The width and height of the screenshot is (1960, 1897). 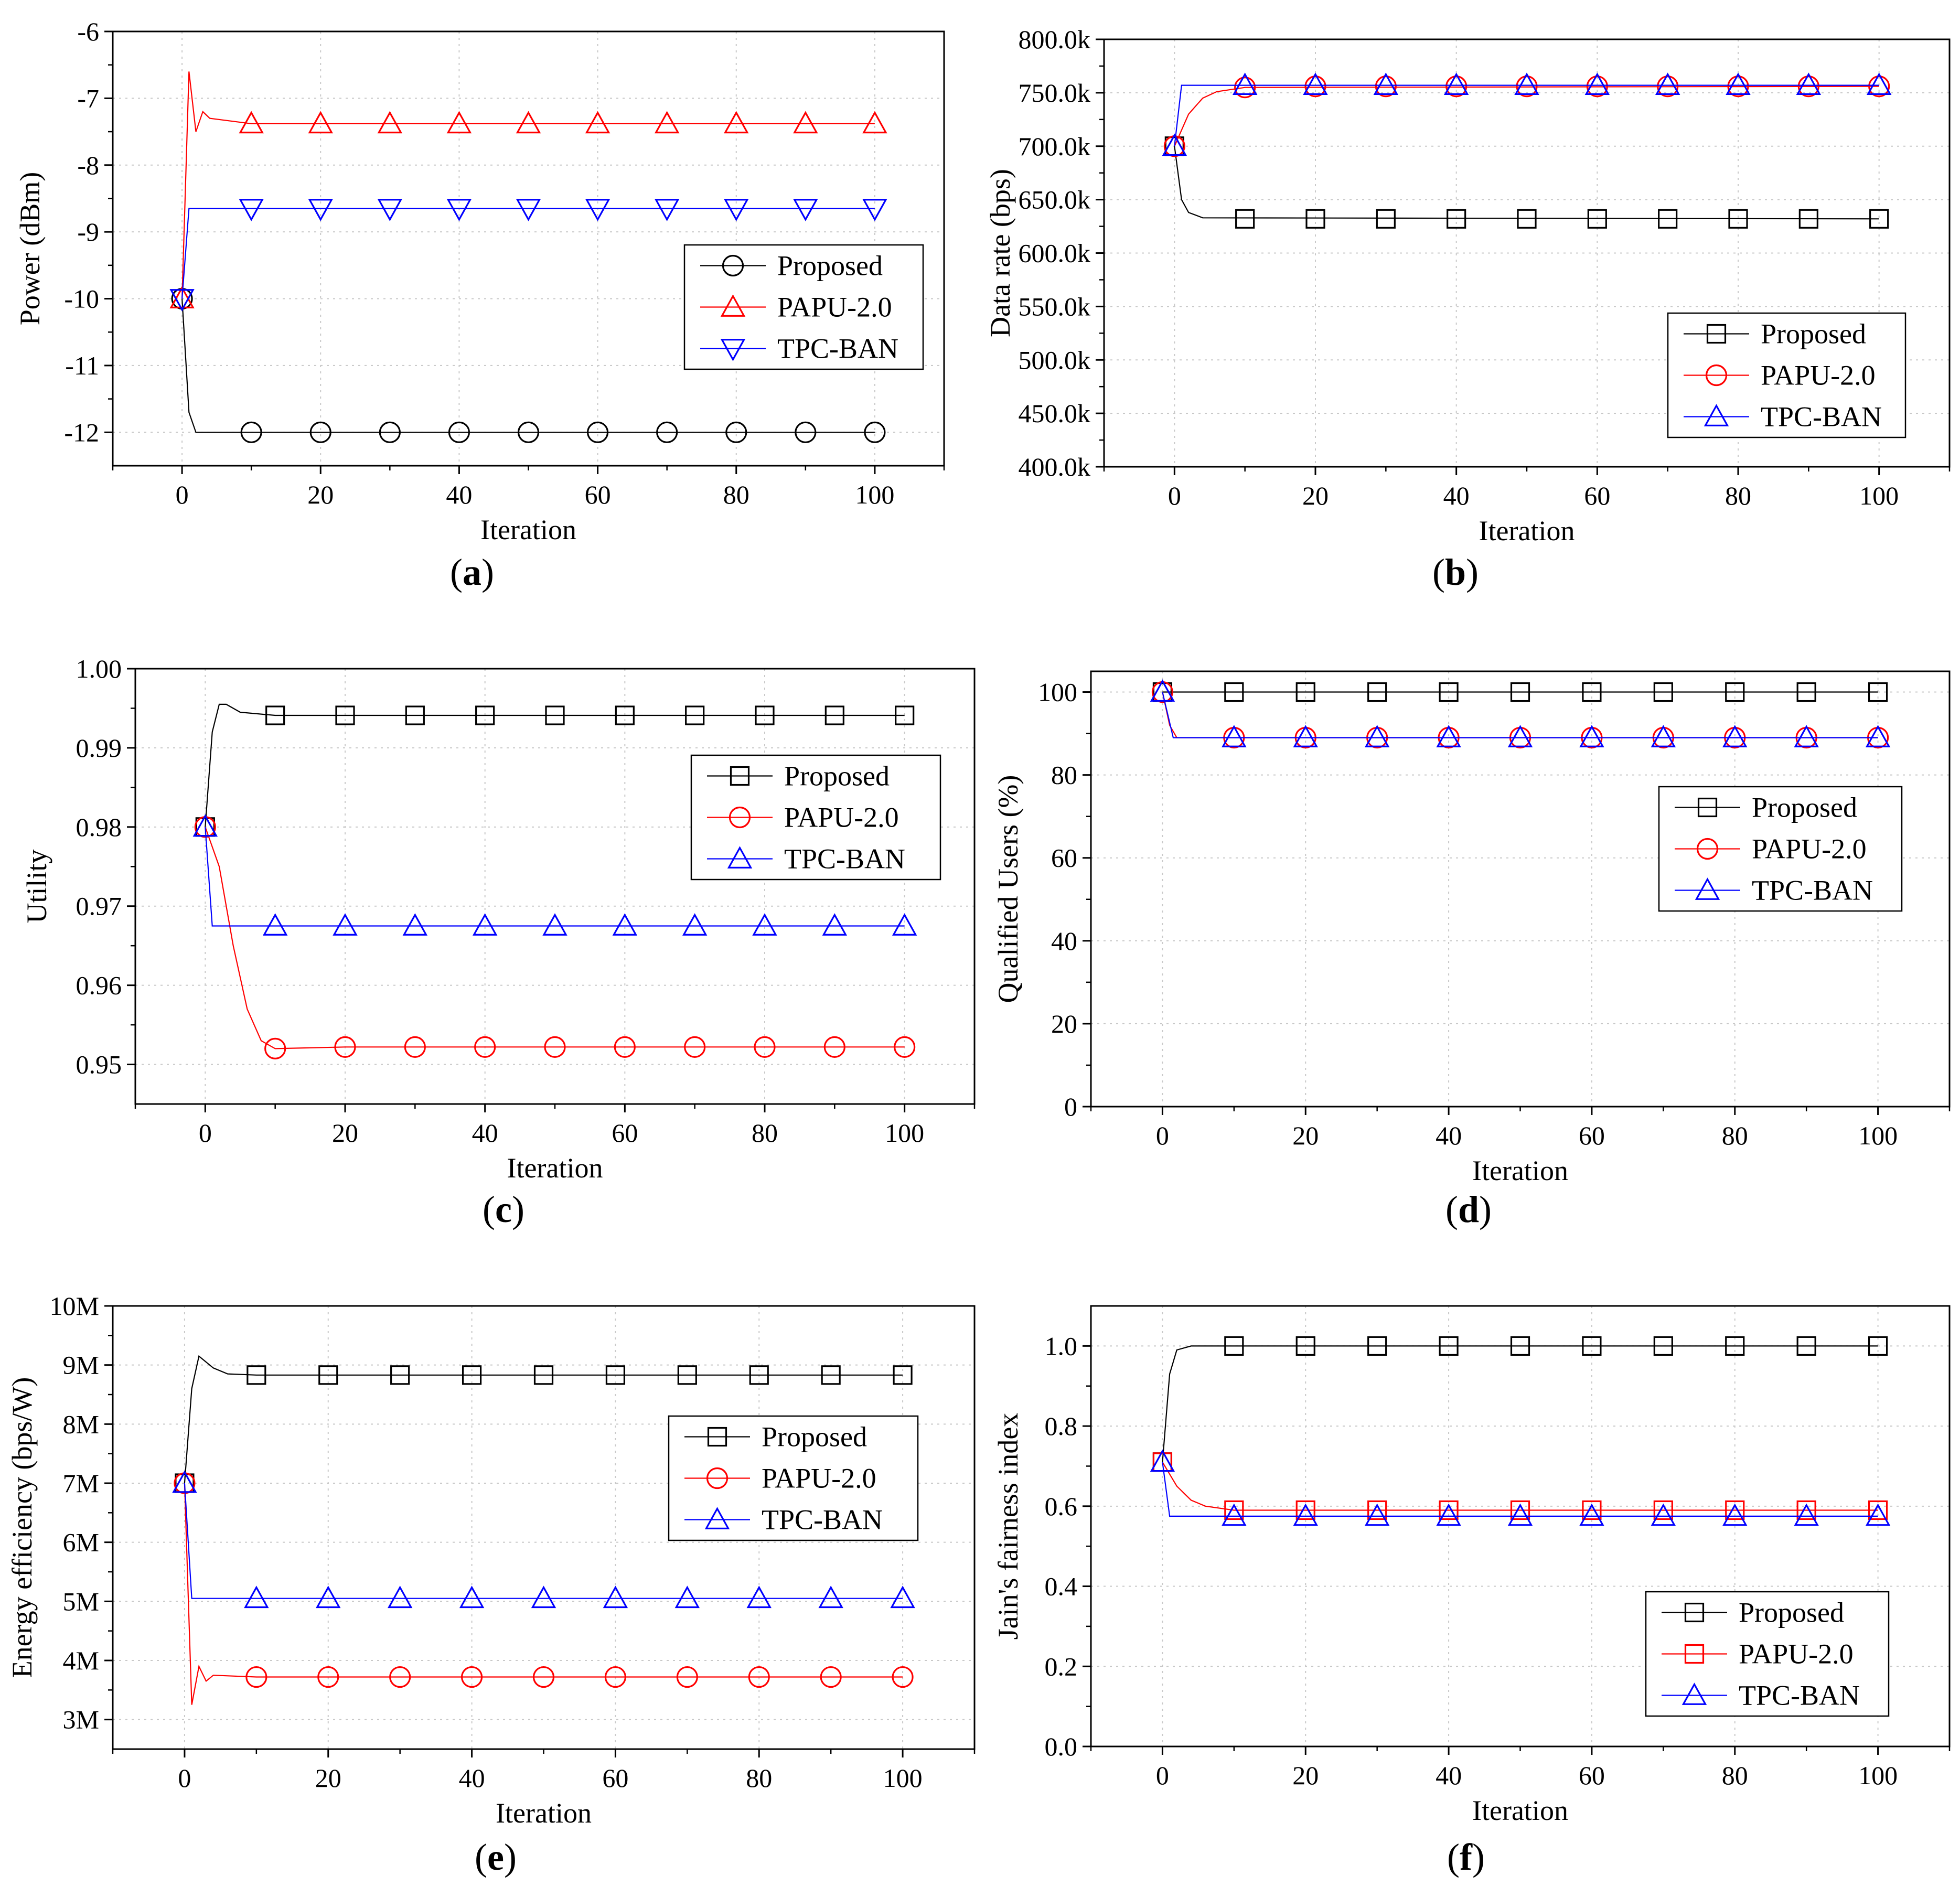 What do you see at coordinates (804, 307) in the screenshot?
I see `legend-a: Proposed PAPU-2.0 TPC-BAN` at bounding box center [804, 307].